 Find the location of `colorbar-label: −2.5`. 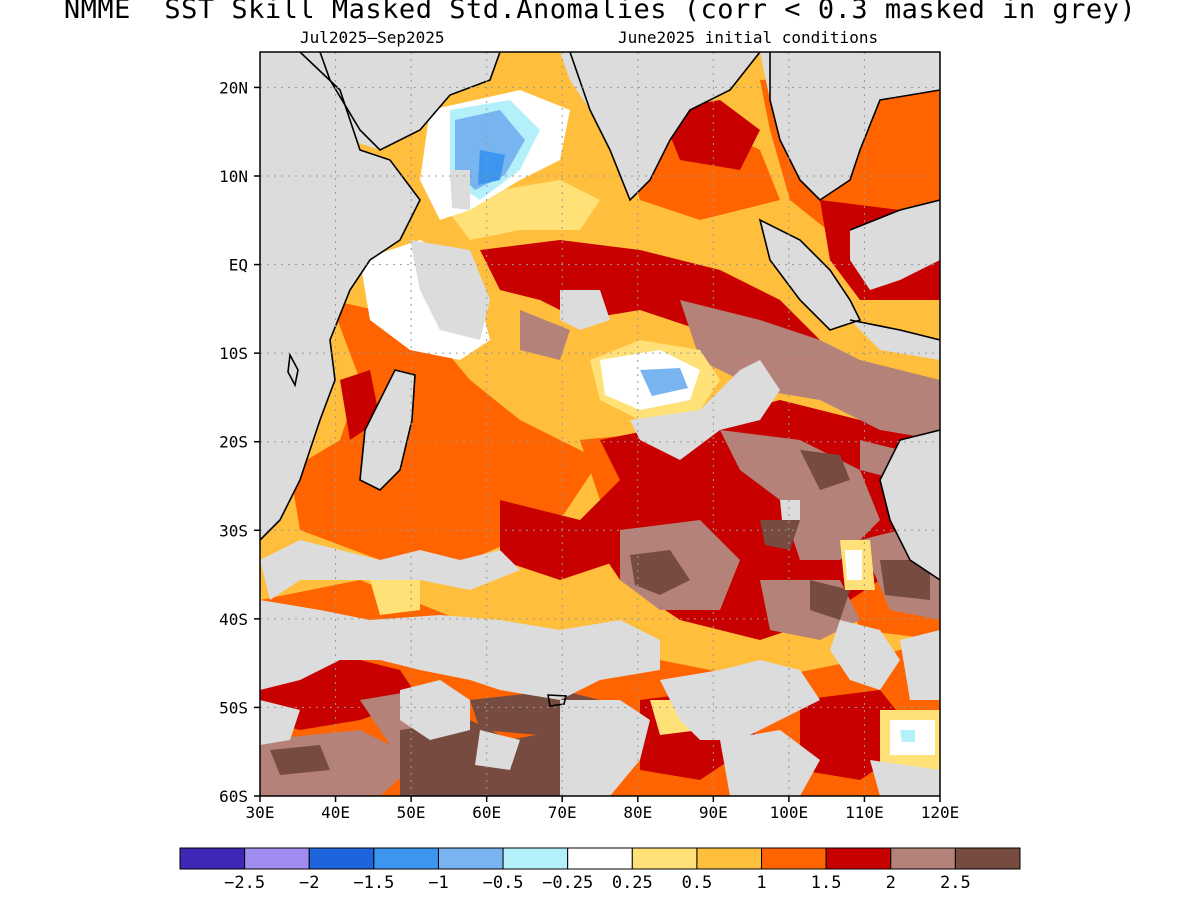

colorbar-label: −2.5 is located at coordinates (244, 883).